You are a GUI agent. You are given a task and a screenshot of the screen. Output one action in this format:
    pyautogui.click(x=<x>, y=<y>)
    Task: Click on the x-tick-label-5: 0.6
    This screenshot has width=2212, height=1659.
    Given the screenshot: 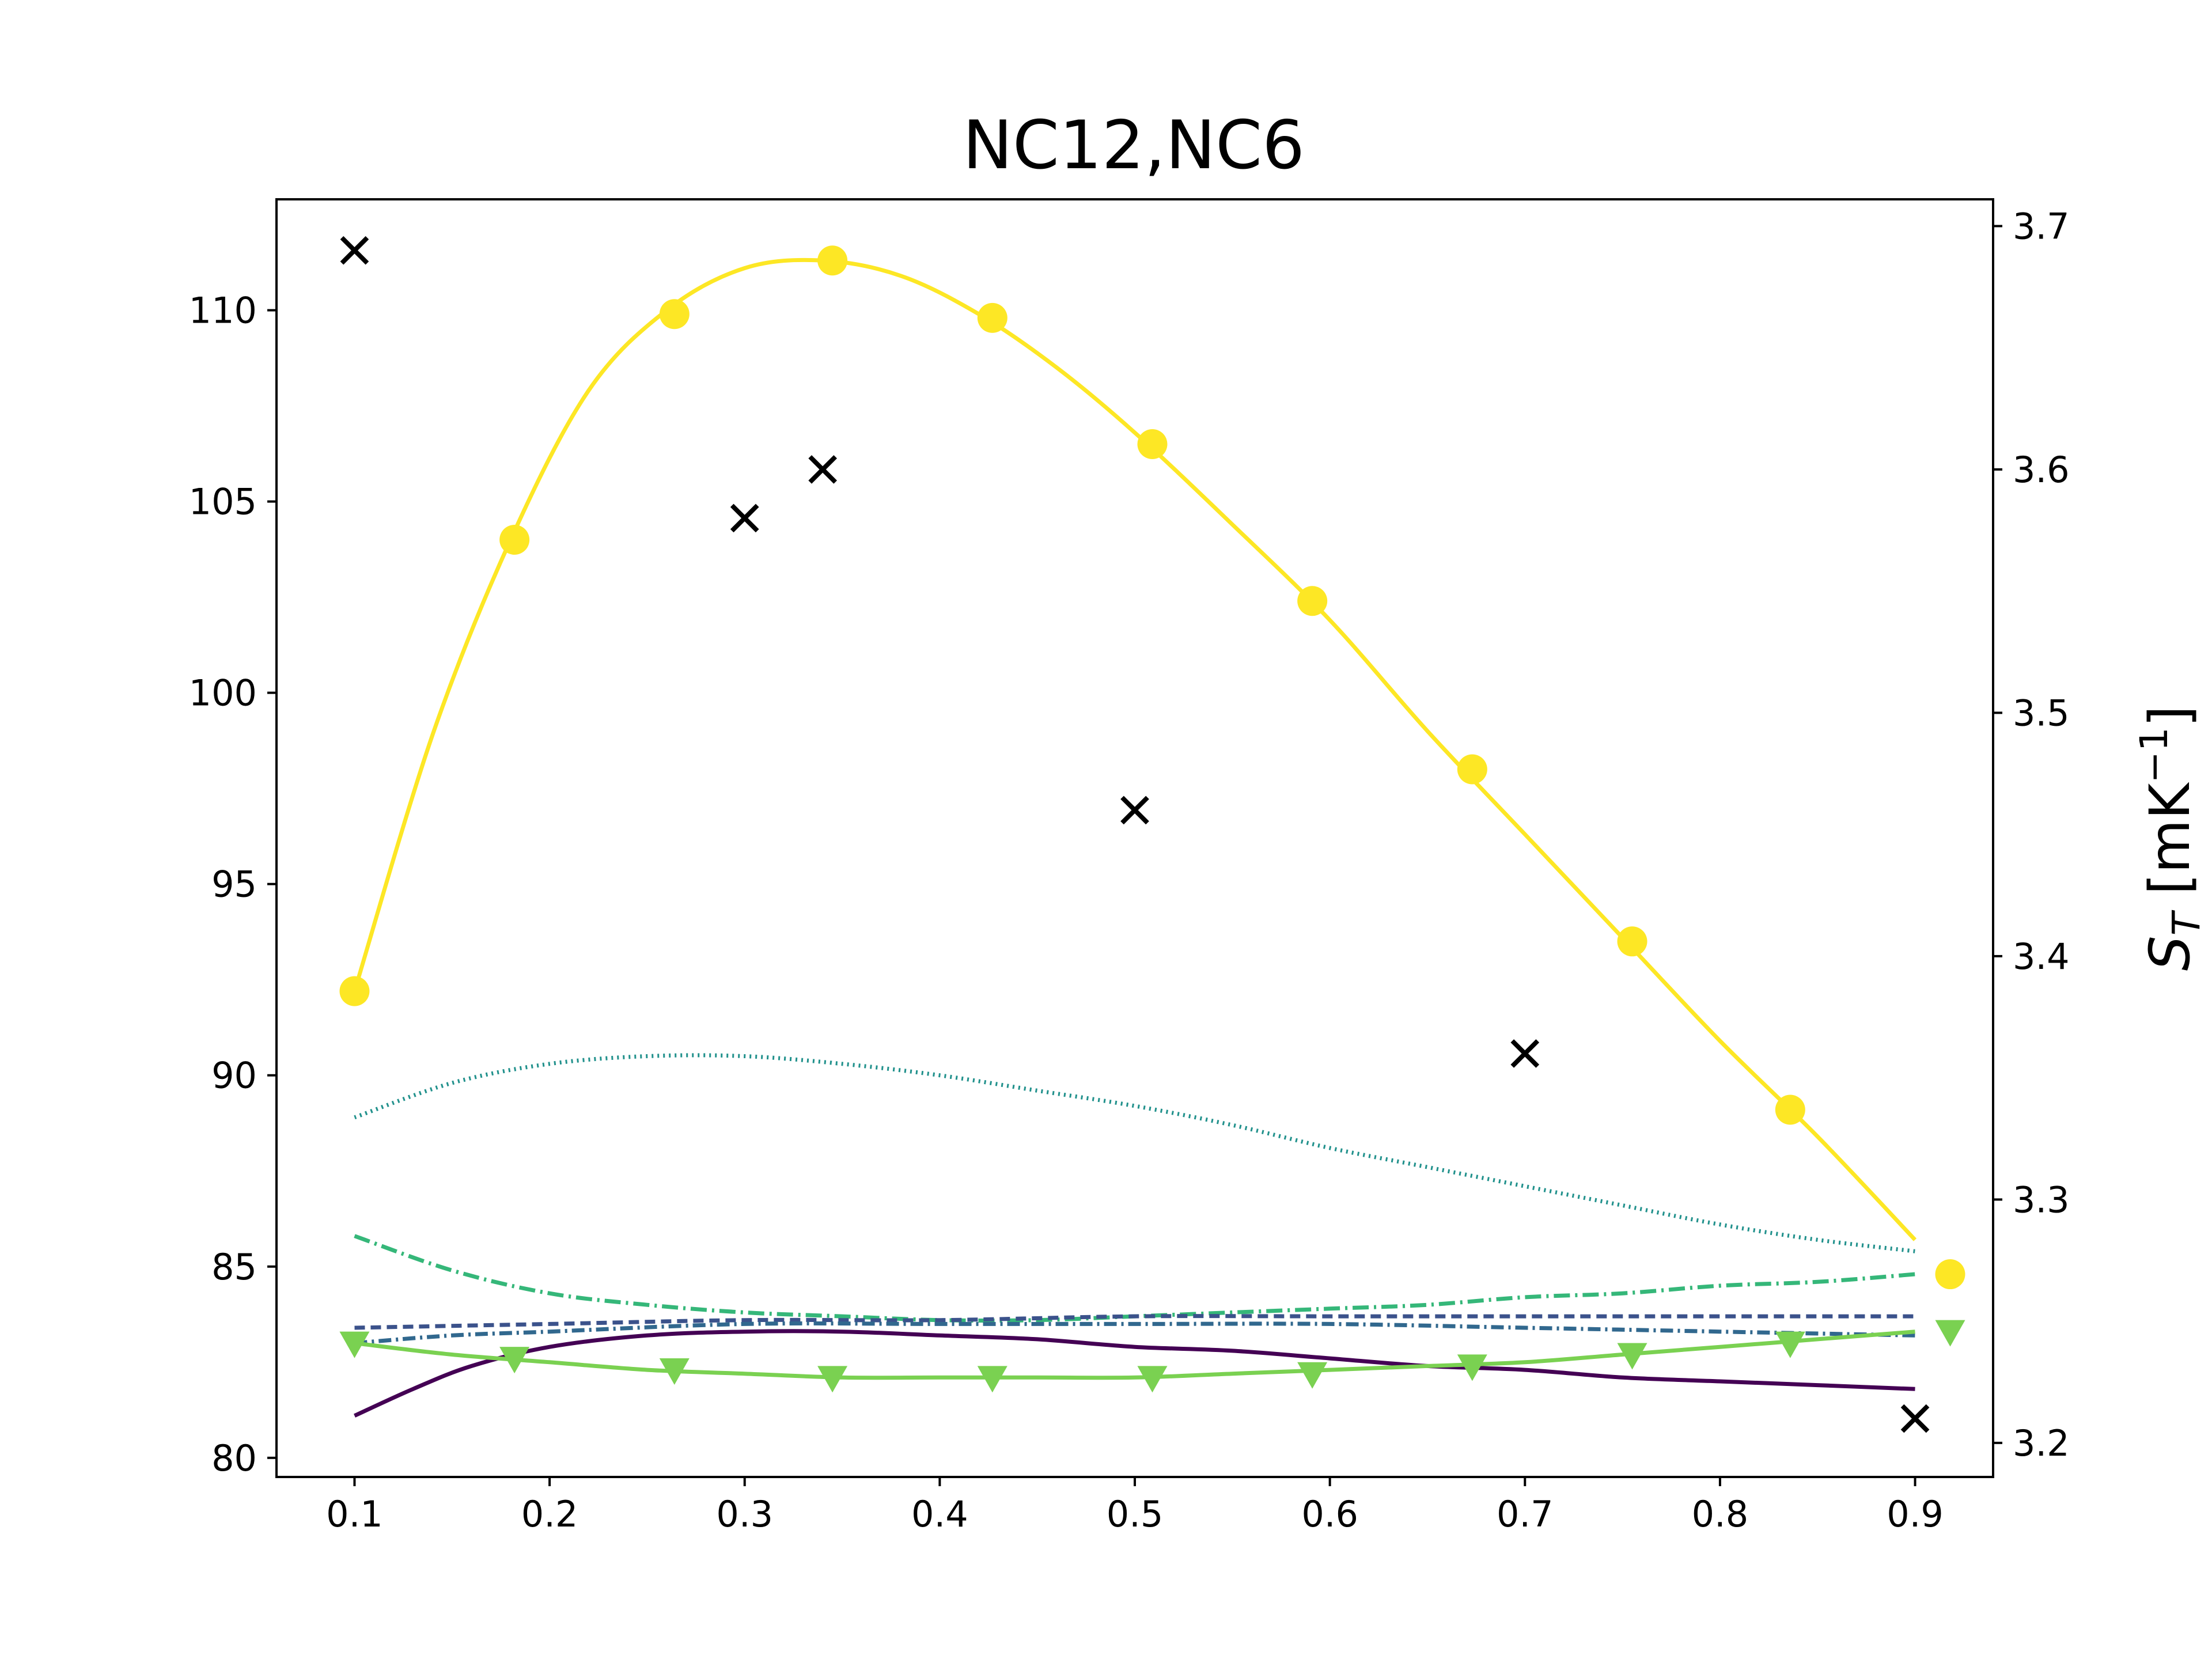 What is the action you would take?
    pyautogui.click(x=1329, y=1514)
    